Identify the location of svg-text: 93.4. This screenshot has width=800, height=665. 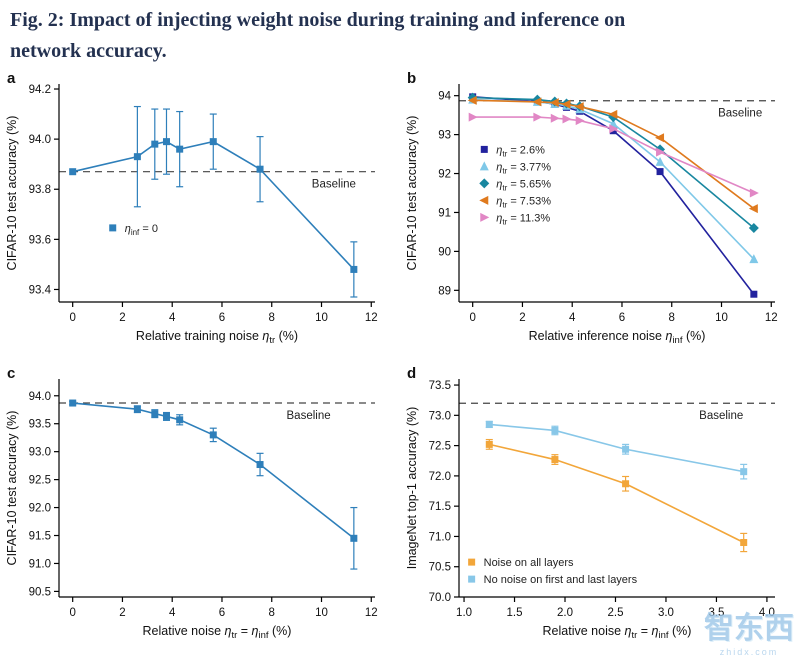
(40, 290).